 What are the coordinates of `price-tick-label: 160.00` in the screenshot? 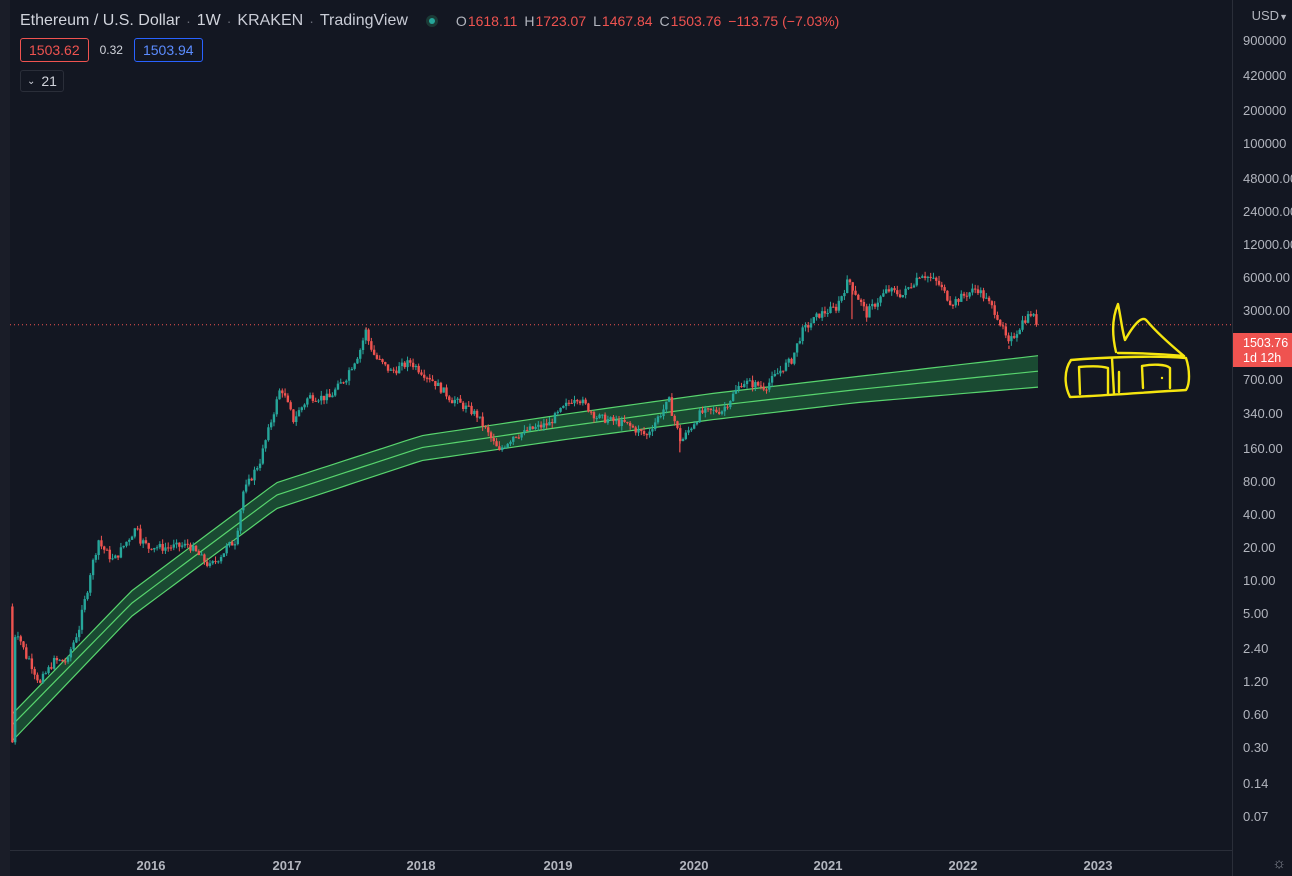 It's located at (1263, 448).